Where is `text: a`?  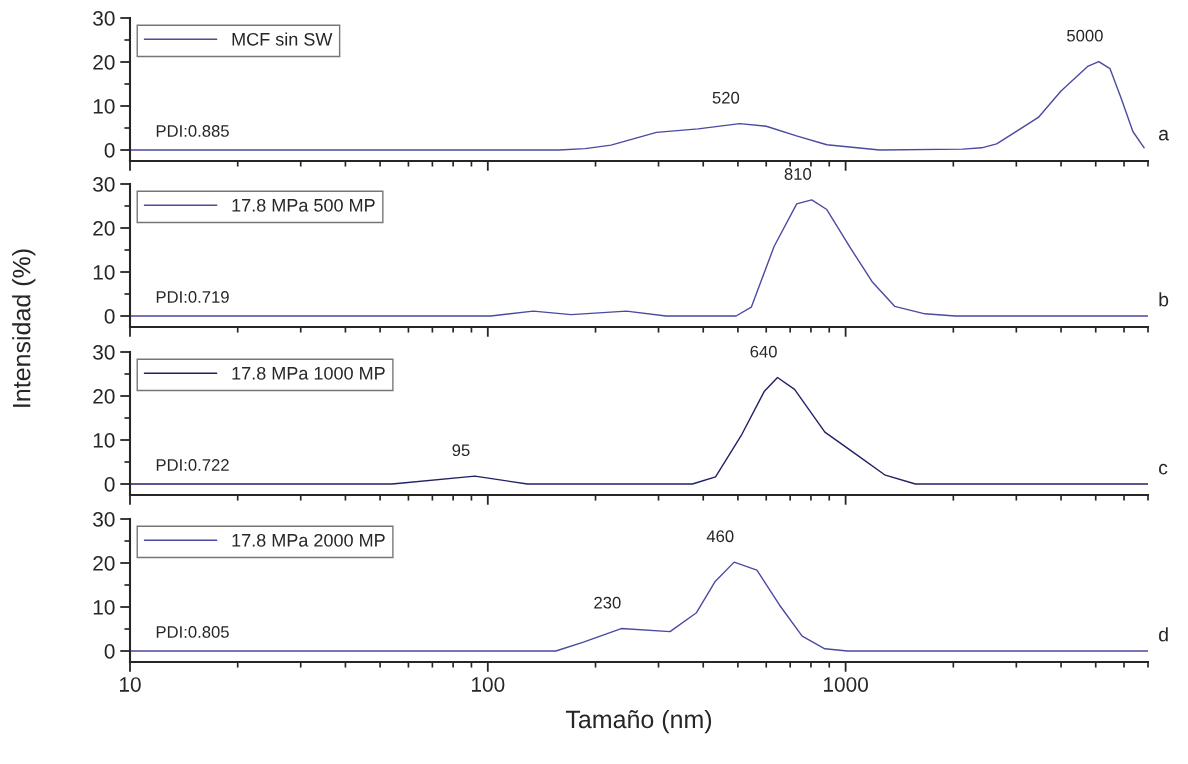
text: a is located at coordinates (1164, 135).